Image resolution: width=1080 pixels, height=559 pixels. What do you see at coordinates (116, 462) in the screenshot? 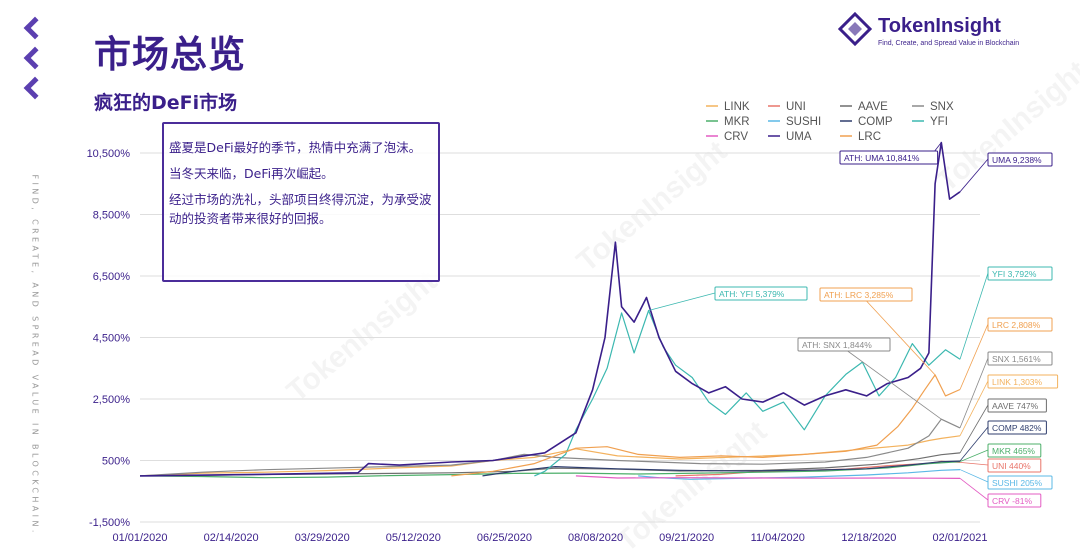
I see `y-tick-label: 500%` at bounding box center [116, 462].